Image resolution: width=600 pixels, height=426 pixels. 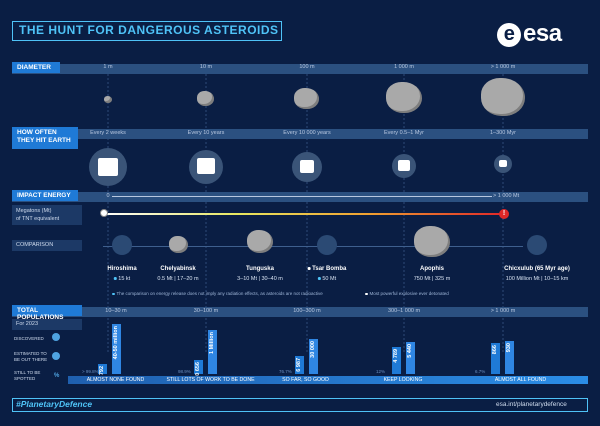 What do you see at coordinates (56, 356) in the screenshot?
I see `estimated-icon` at bounding box center [56, 356].